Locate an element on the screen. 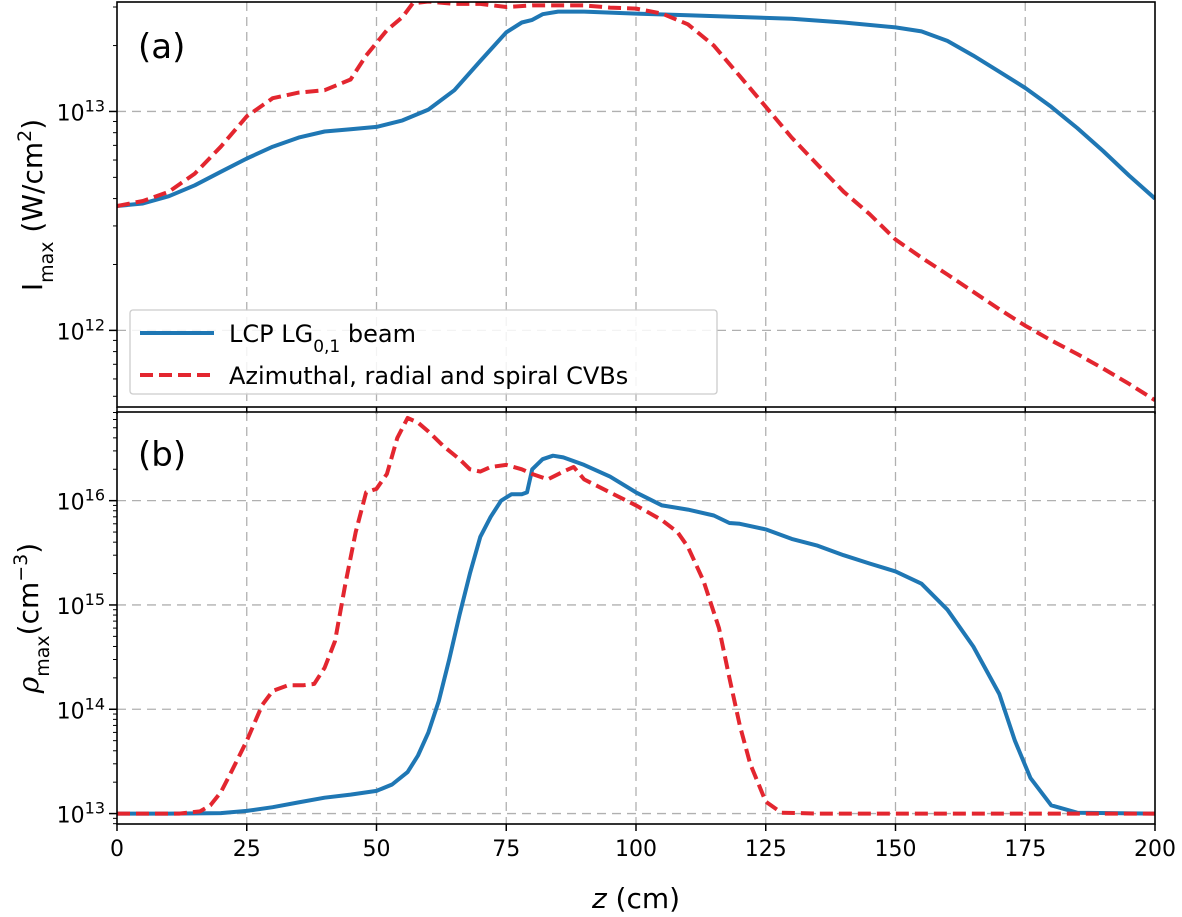  legend-entry-cvb: Azimuthal, radial and spiral CVBs is located at coordinates (428, 376).